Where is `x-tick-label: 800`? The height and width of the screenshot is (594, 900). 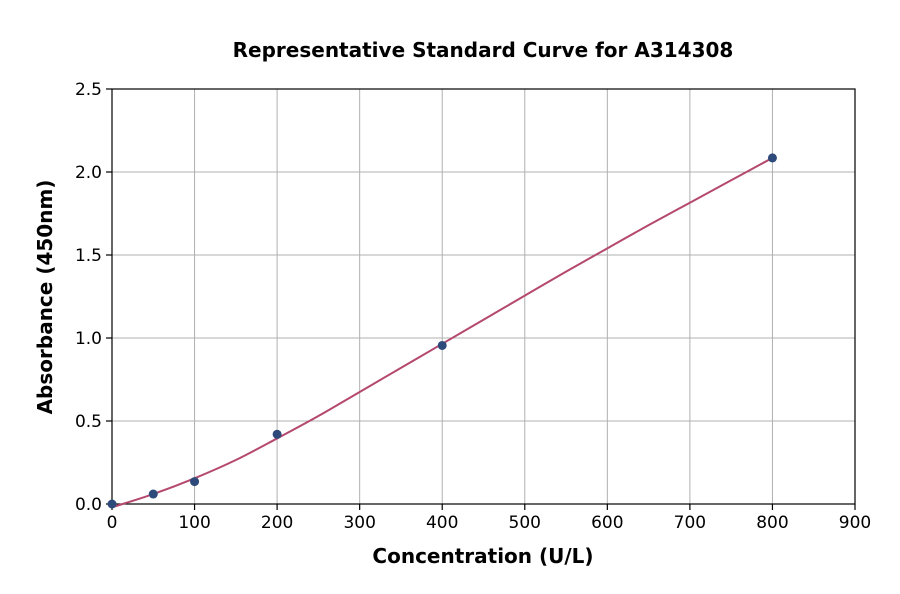 x-tick-label: 800 is located at coordinates (772, 523).